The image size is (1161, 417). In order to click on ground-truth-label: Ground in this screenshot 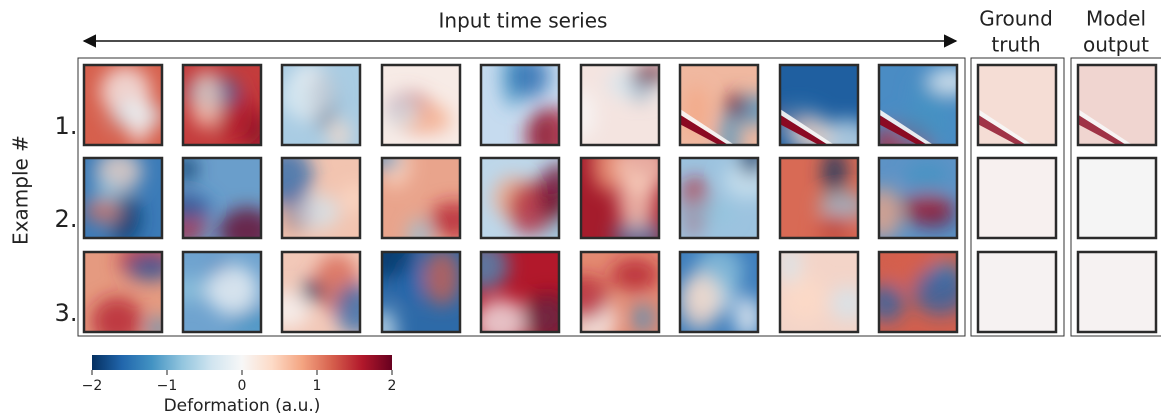, I will do `click(1016, 19)`.